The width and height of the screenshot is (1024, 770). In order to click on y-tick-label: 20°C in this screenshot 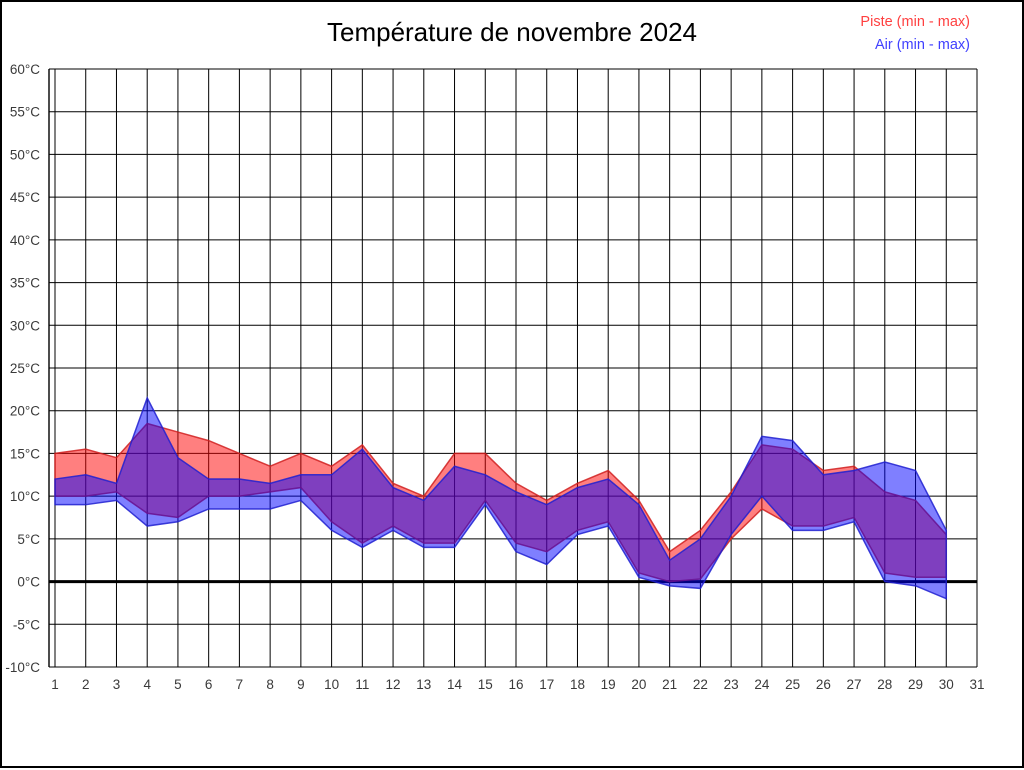, I will do `click(25, 411)`.